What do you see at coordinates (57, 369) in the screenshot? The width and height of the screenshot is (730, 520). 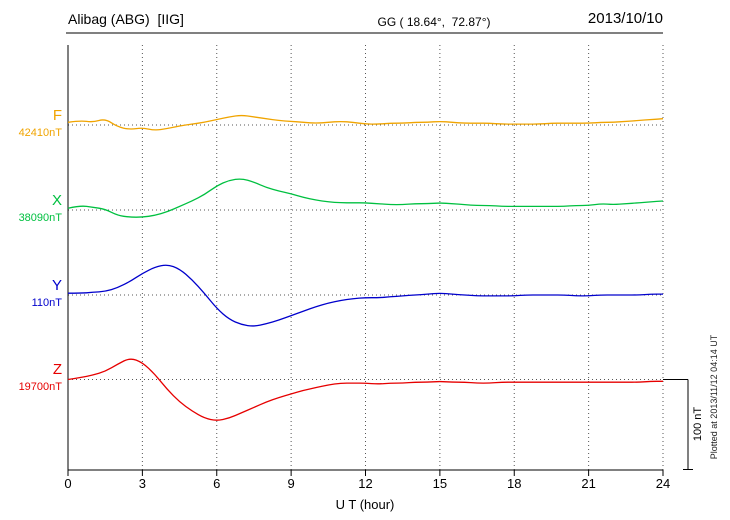 I see `series-label-z: Z` at bounding box center [57, 369].